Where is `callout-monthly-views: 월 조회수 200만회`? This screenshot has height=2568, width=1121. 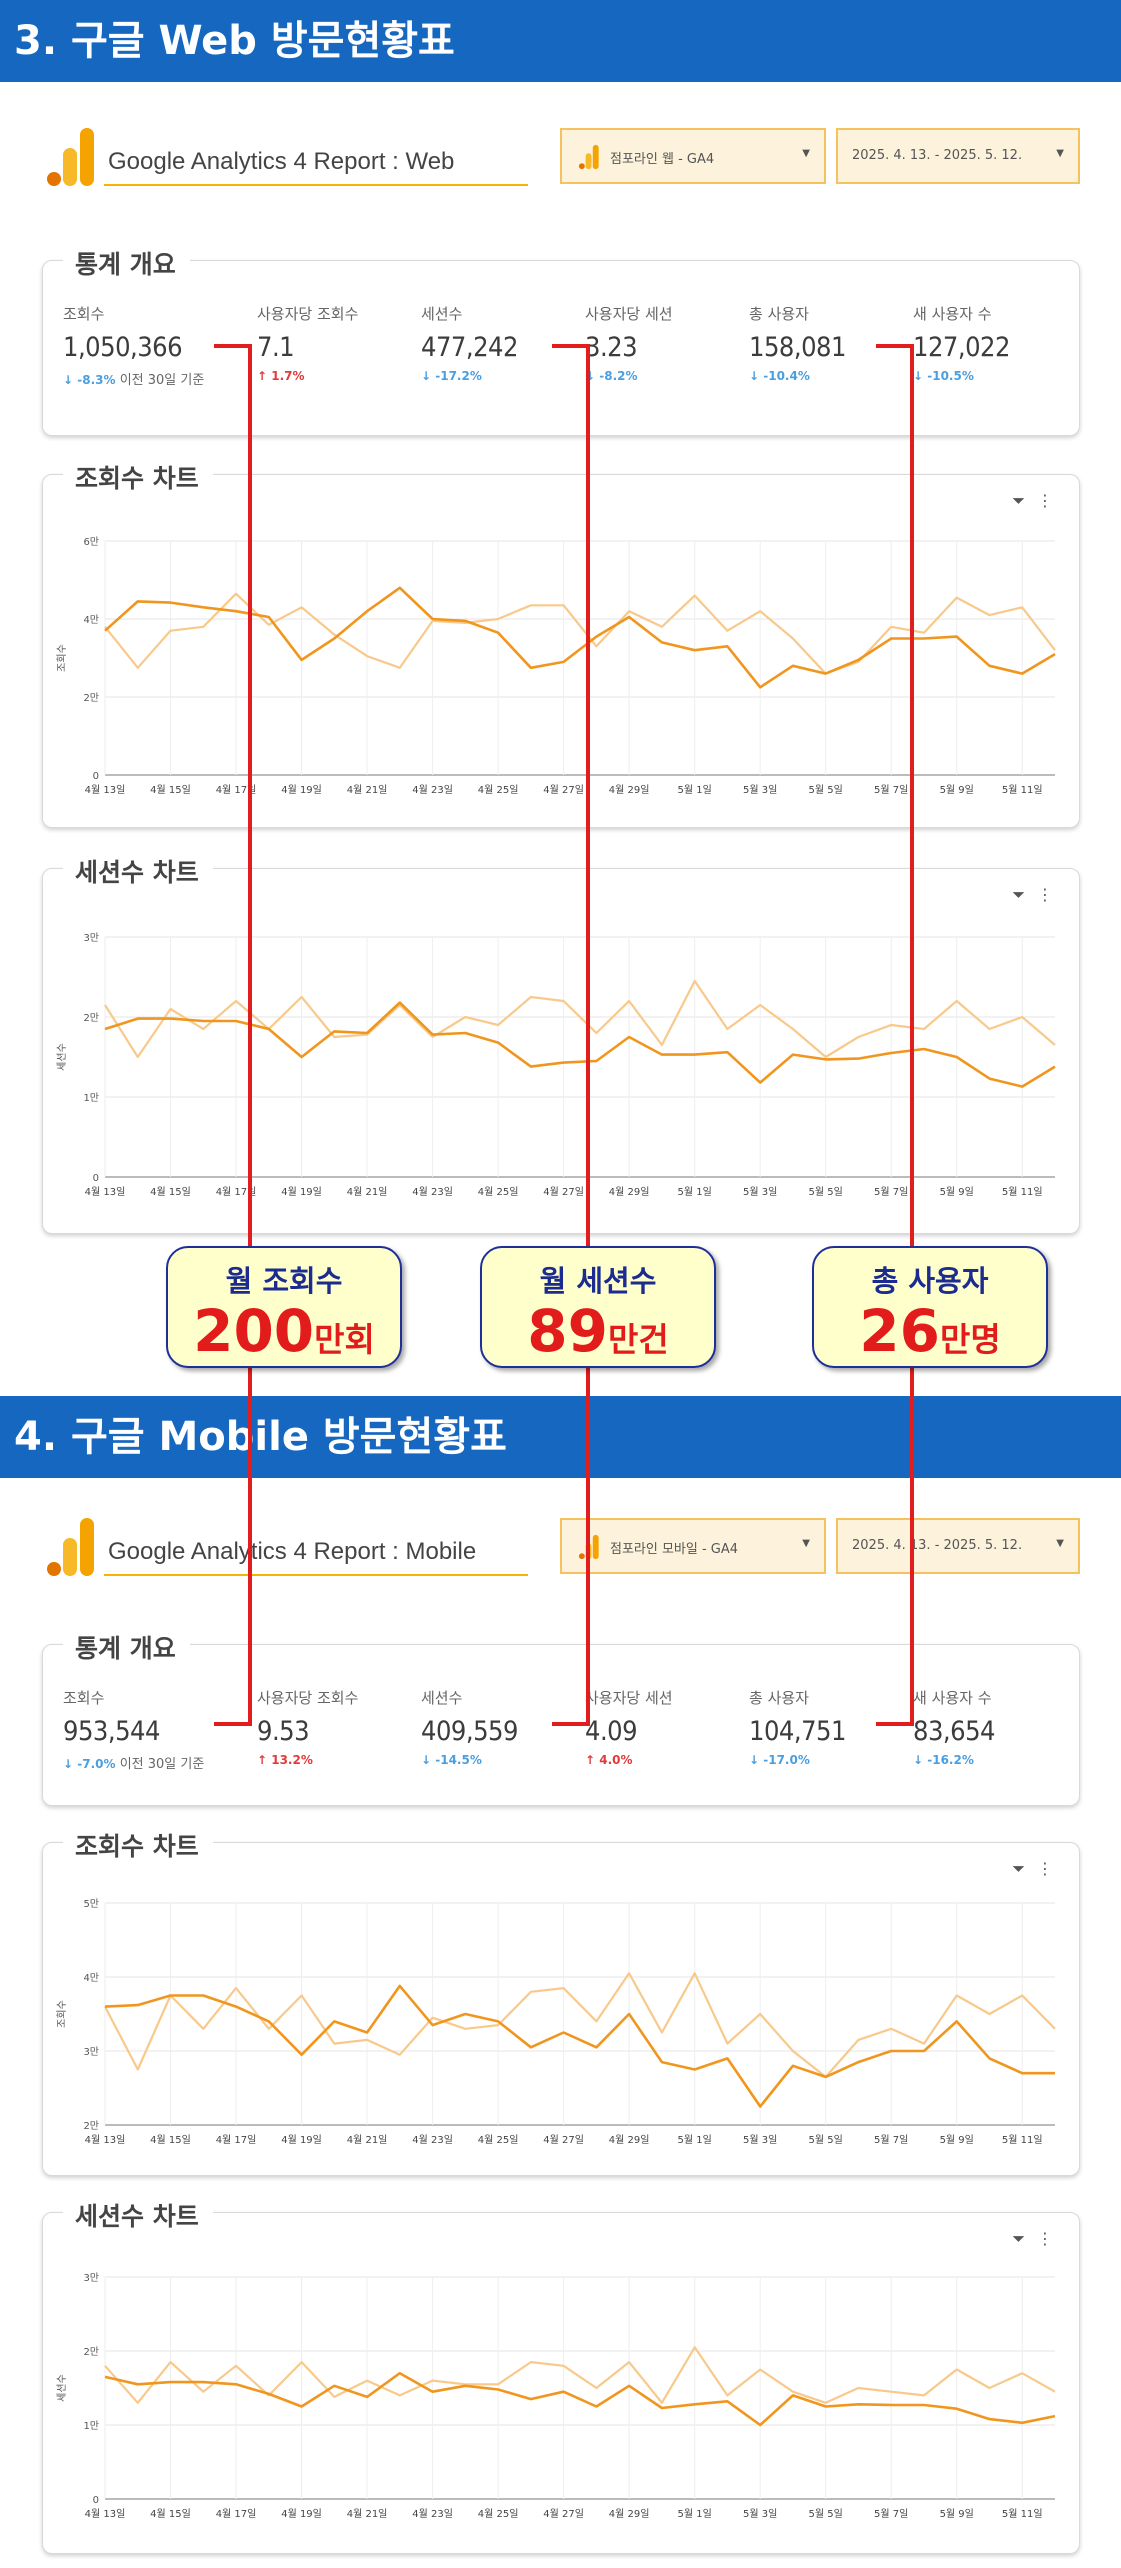
callout-monthly-views: 월 조회수 200만회 is located at coordinates (284, 1307).